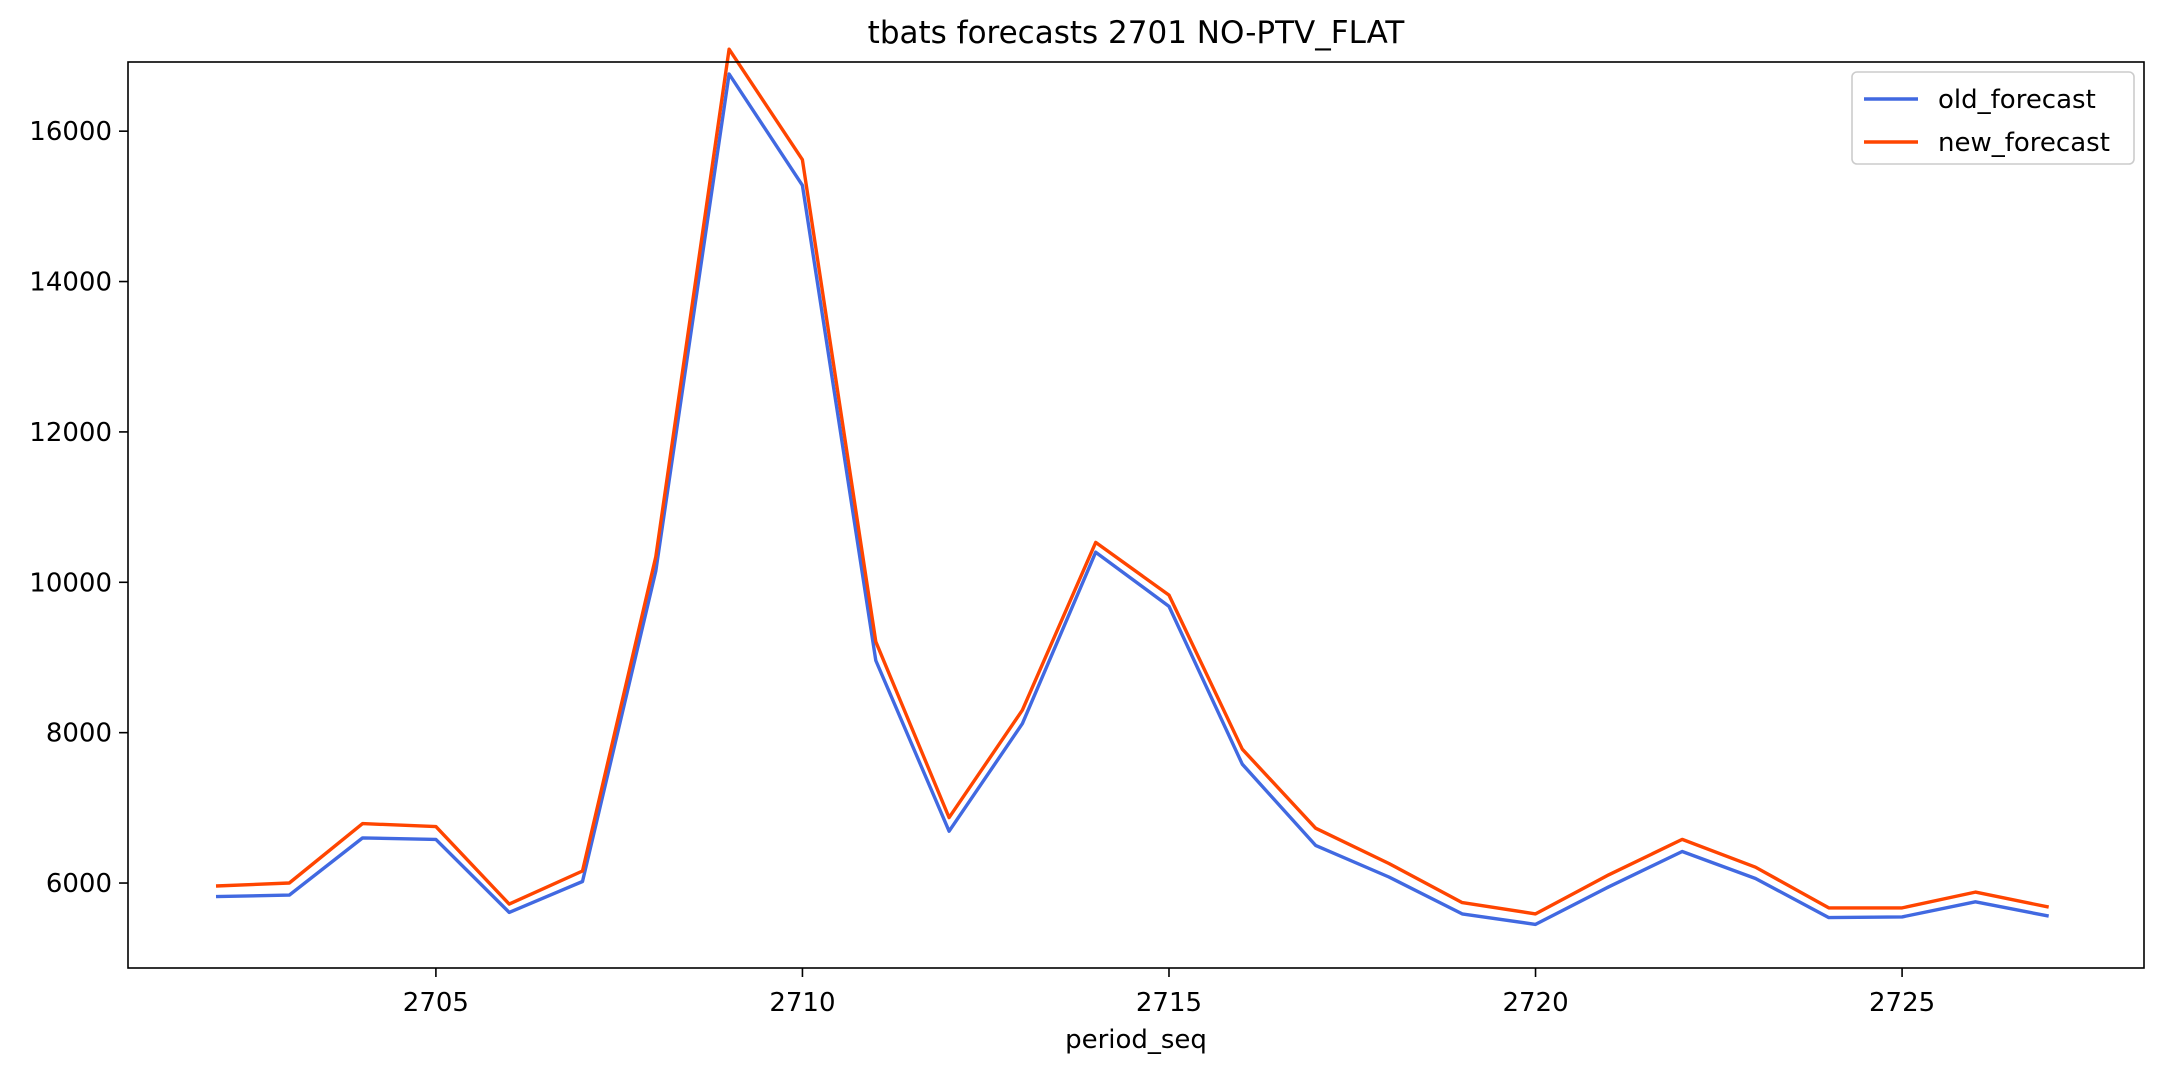 The image size is (2162, 1076). Describe the element at coordinates (70, 283) in the screenshot. I see `y-tick-label: 14000` at that location.